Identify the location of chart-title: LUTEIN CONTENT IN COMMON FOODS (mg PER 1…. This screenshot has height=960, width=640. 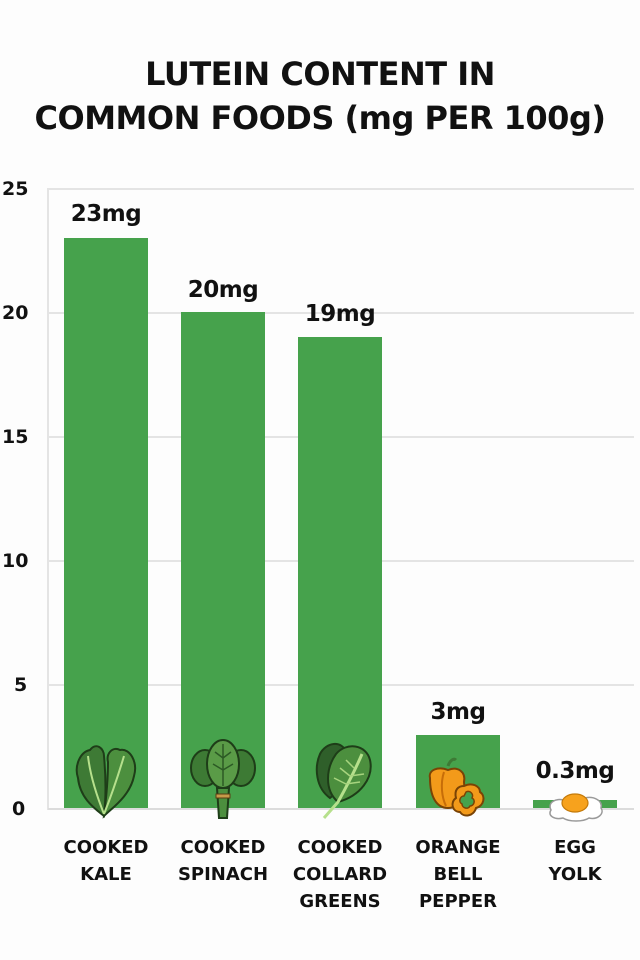
(320, 96).